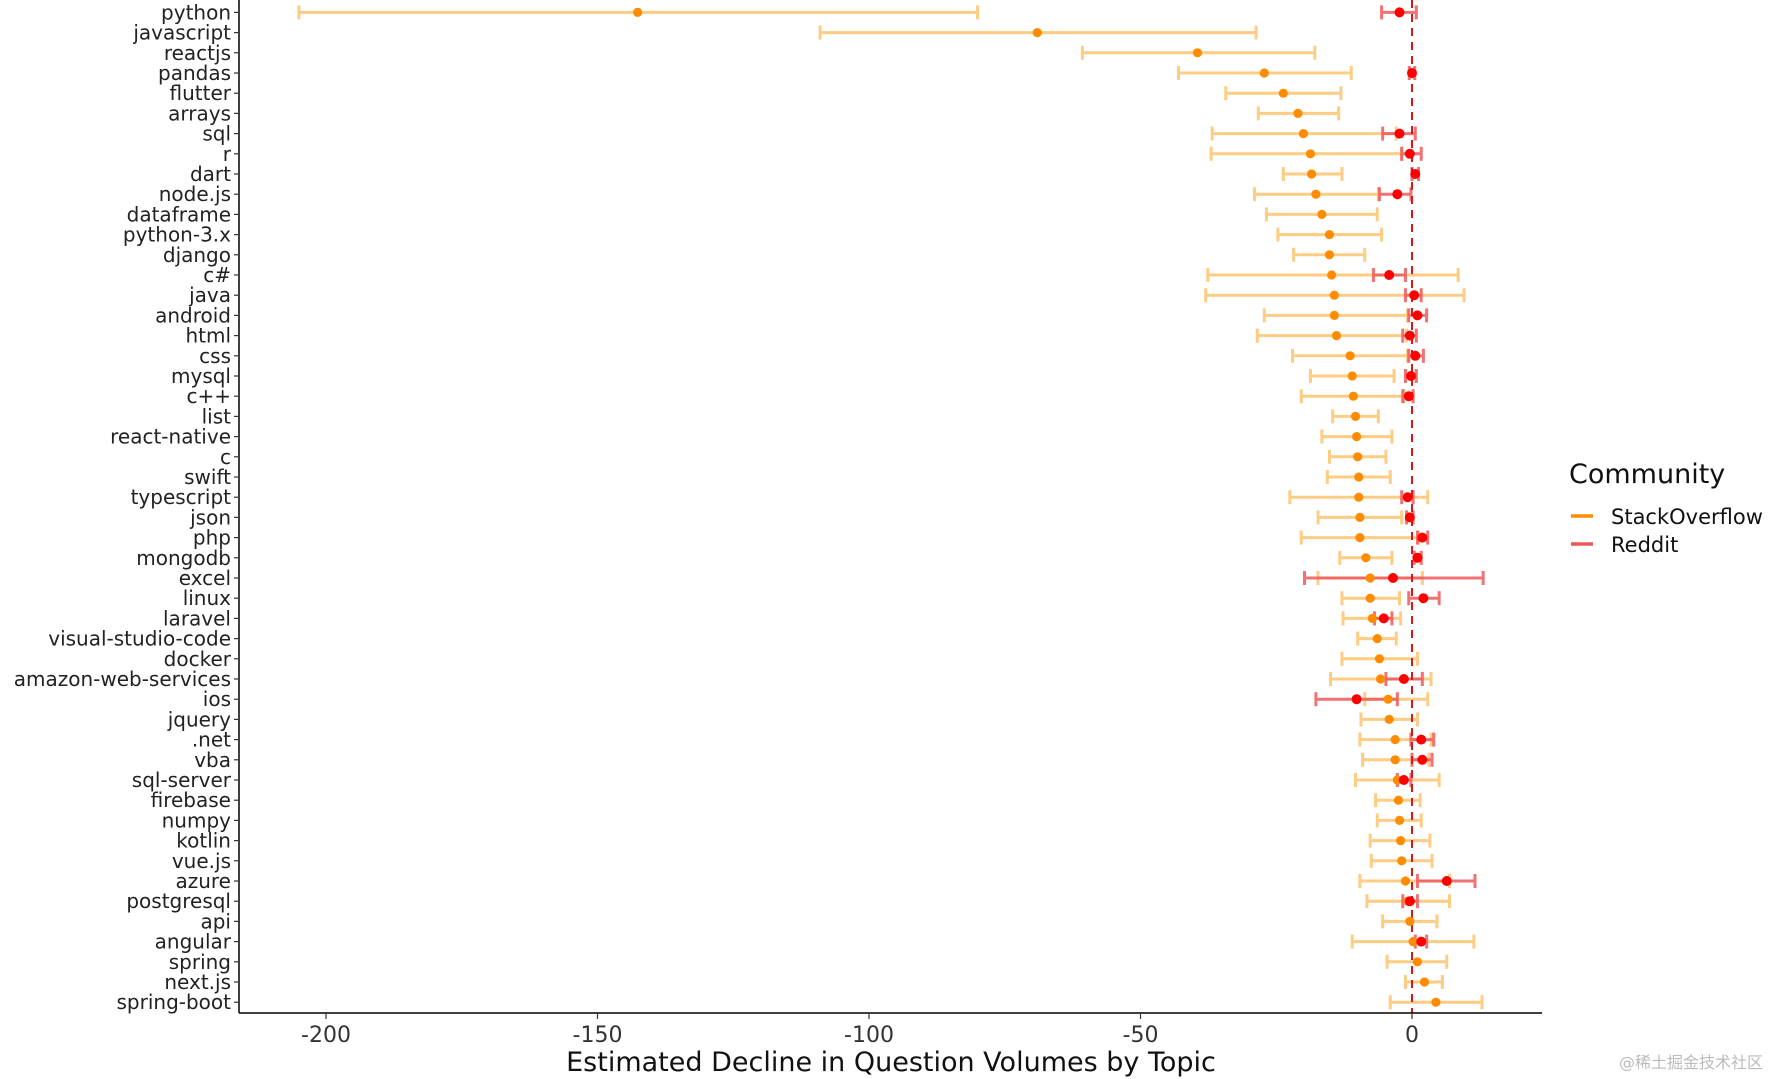 Image resolution: width=1770 pixels, height=1079 pixels. Describe the element at coordinates (209, 295) in the screenshot. I see `y-tick-label: java` at that location.